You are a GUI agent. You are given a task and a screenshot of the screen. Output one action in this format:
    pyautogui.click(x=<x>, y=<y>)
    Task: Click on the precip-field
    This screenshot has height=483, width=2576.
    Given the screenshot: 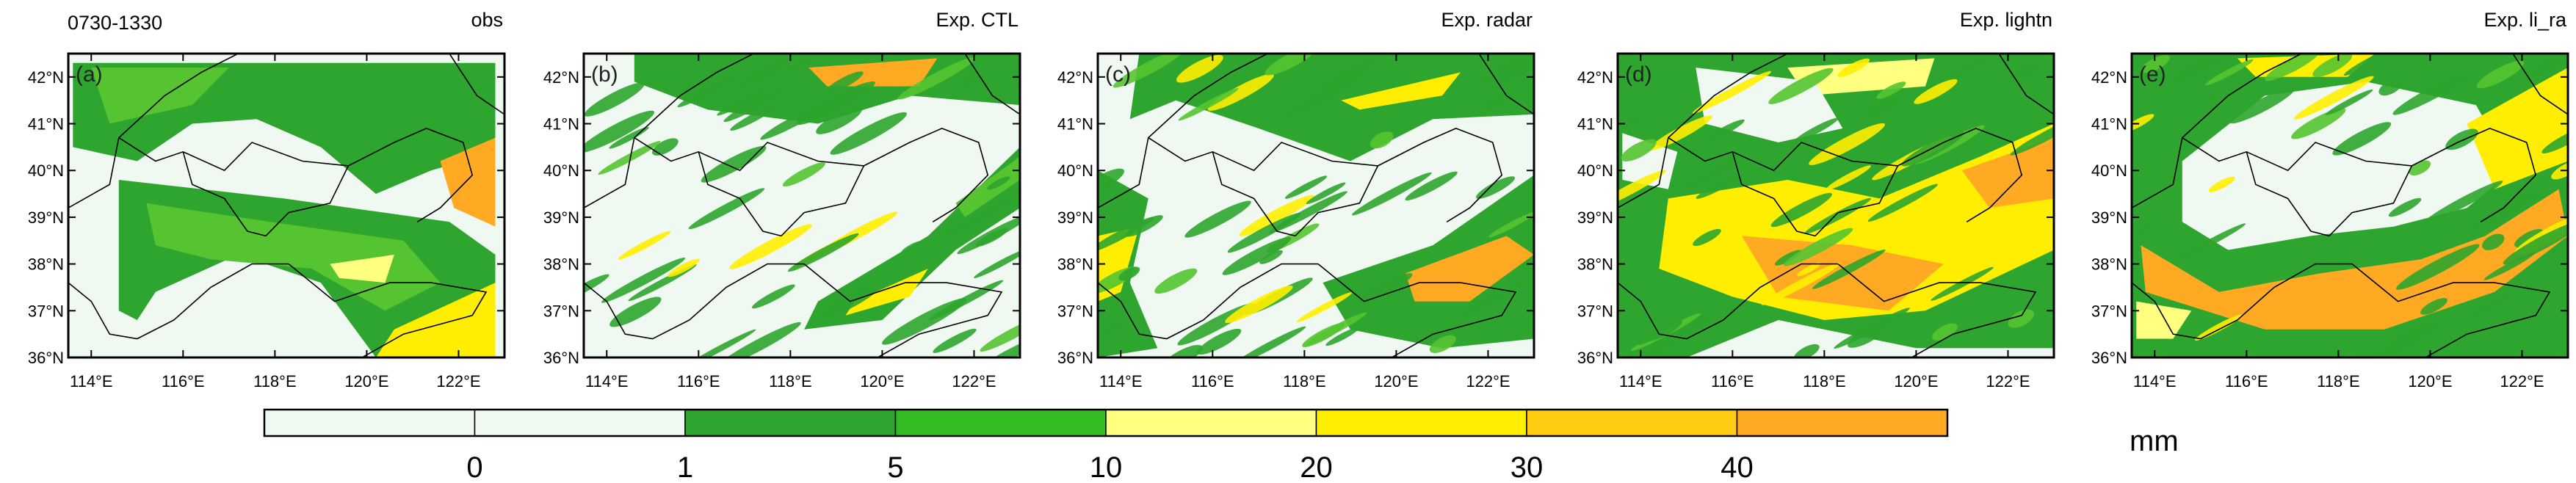 What is the action you would take?
    pyautogui.click(x=2350, y=205)
    